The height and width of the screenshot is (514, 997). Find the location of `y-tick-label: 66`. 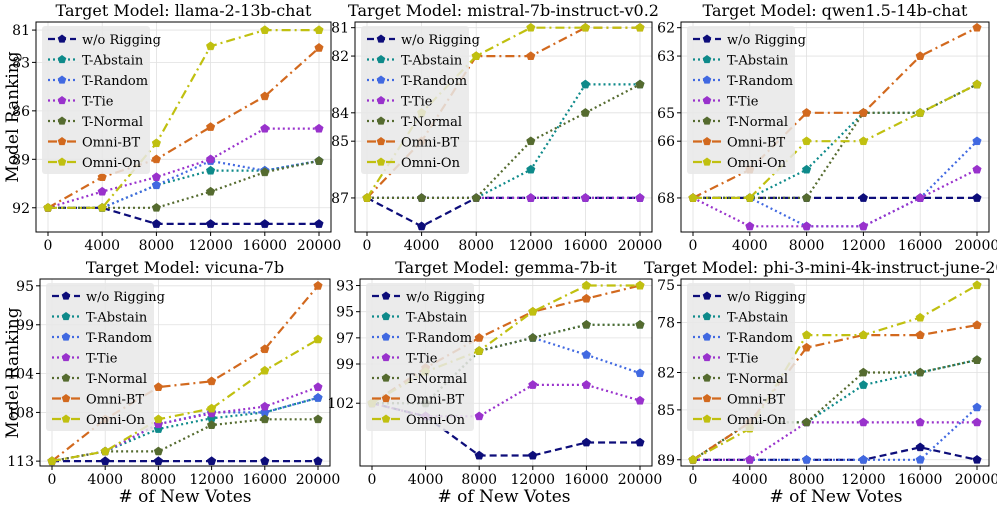

y-tick-label: 66 is located at coordinates (666, 142).